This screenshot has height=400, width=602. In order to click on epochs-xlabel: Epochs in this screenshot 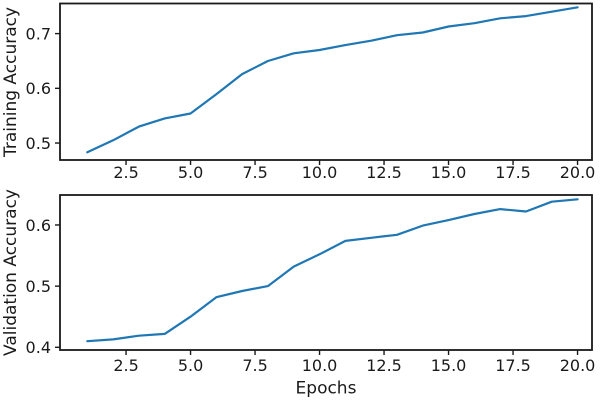, I will do `click(326, 389)`.